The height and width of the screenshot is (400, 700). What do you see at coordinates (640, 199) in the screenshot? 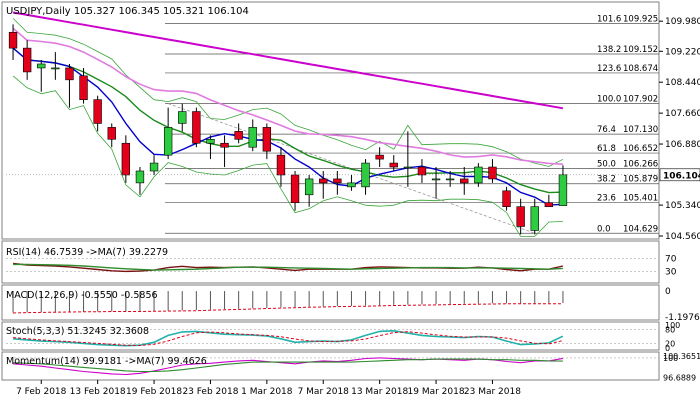
I see `fib-value-label: 105.401` at bounding box center [640, 199].